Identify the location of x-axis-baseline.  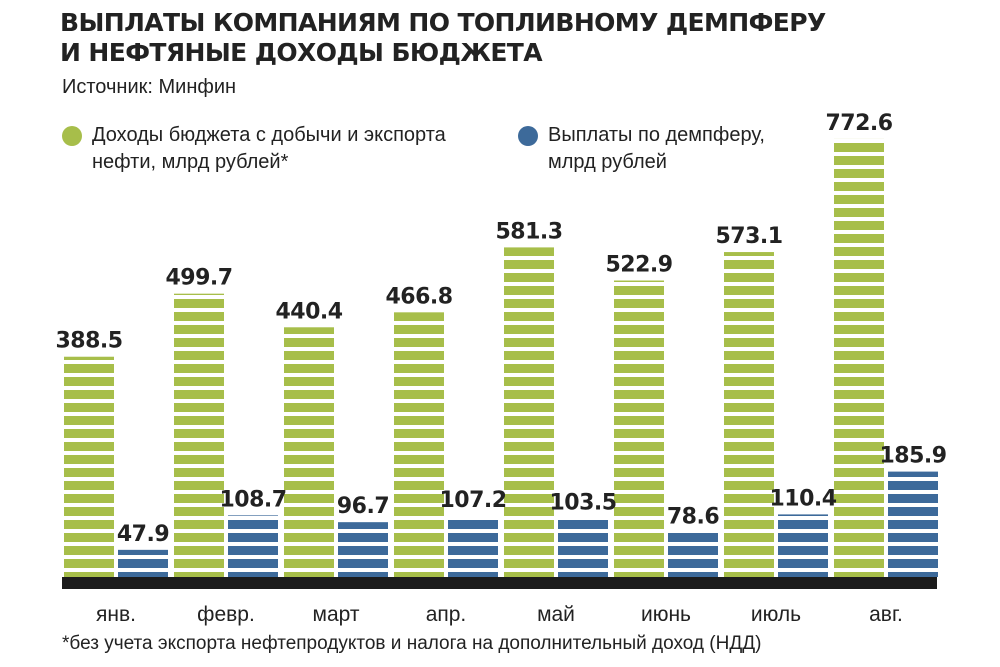
(499, 583).